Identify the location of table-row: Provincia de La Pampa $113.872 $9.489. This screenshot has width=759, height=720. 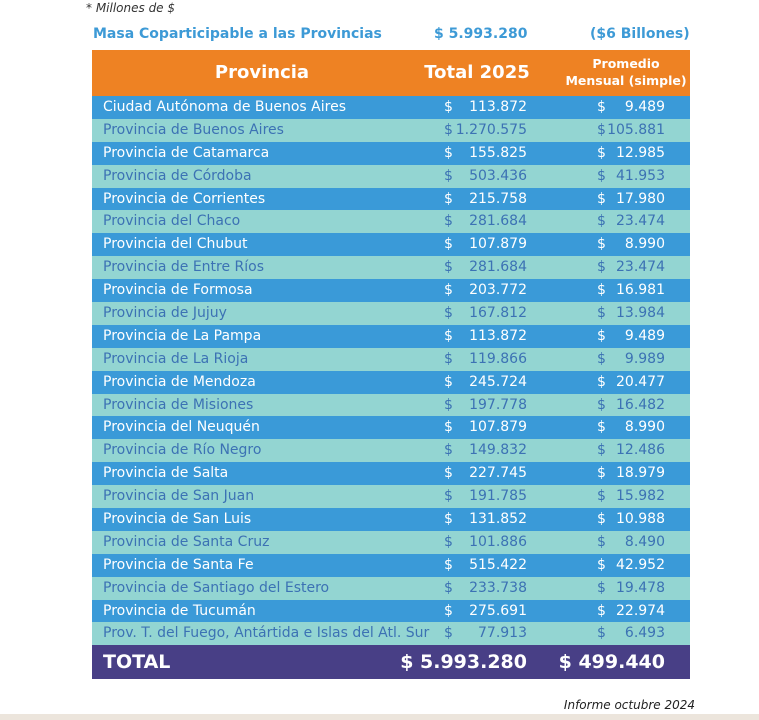
(391, 336).